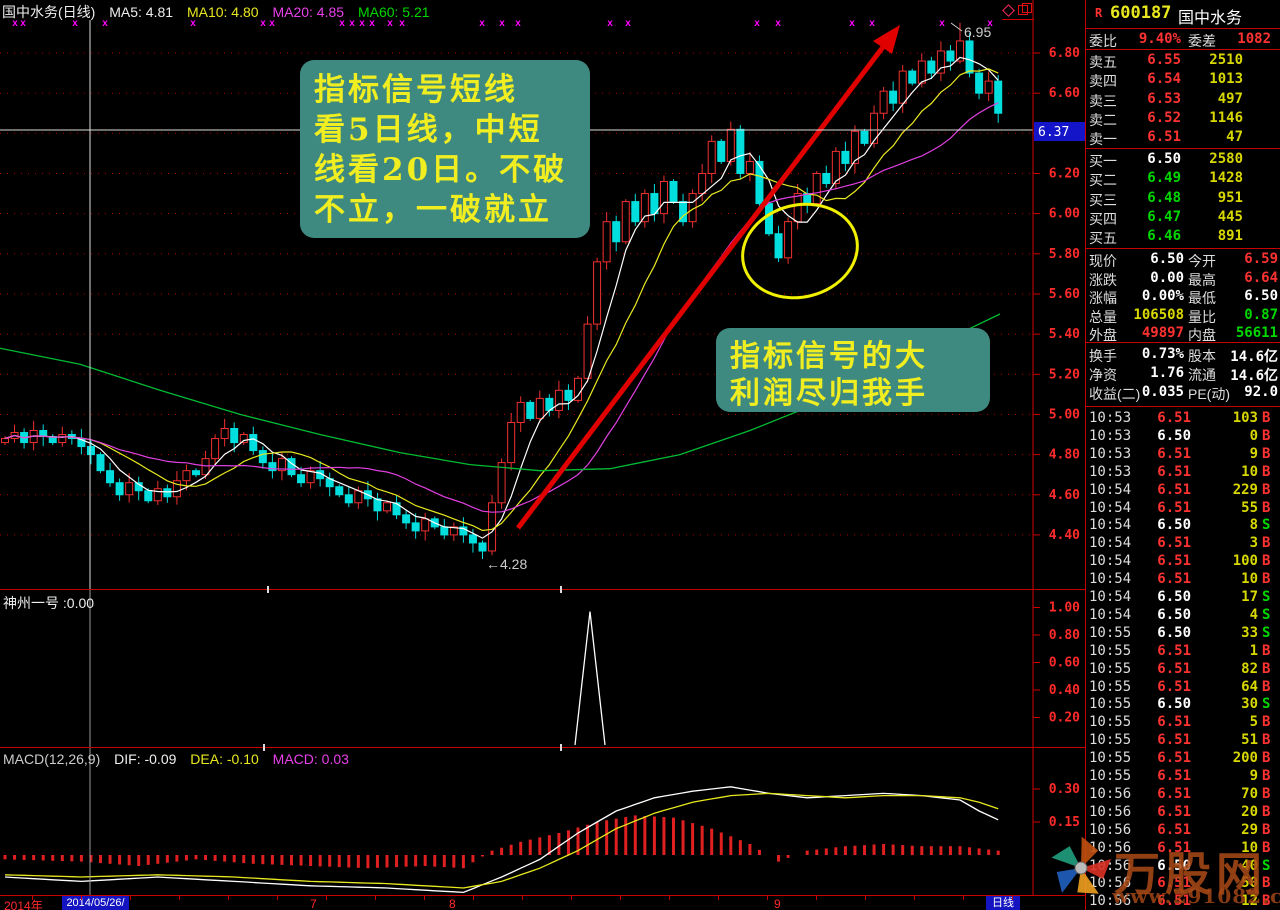  Describe the element at coordinates (1253, 650) in the screenshot. I see `tick-volume: 1` at that location.